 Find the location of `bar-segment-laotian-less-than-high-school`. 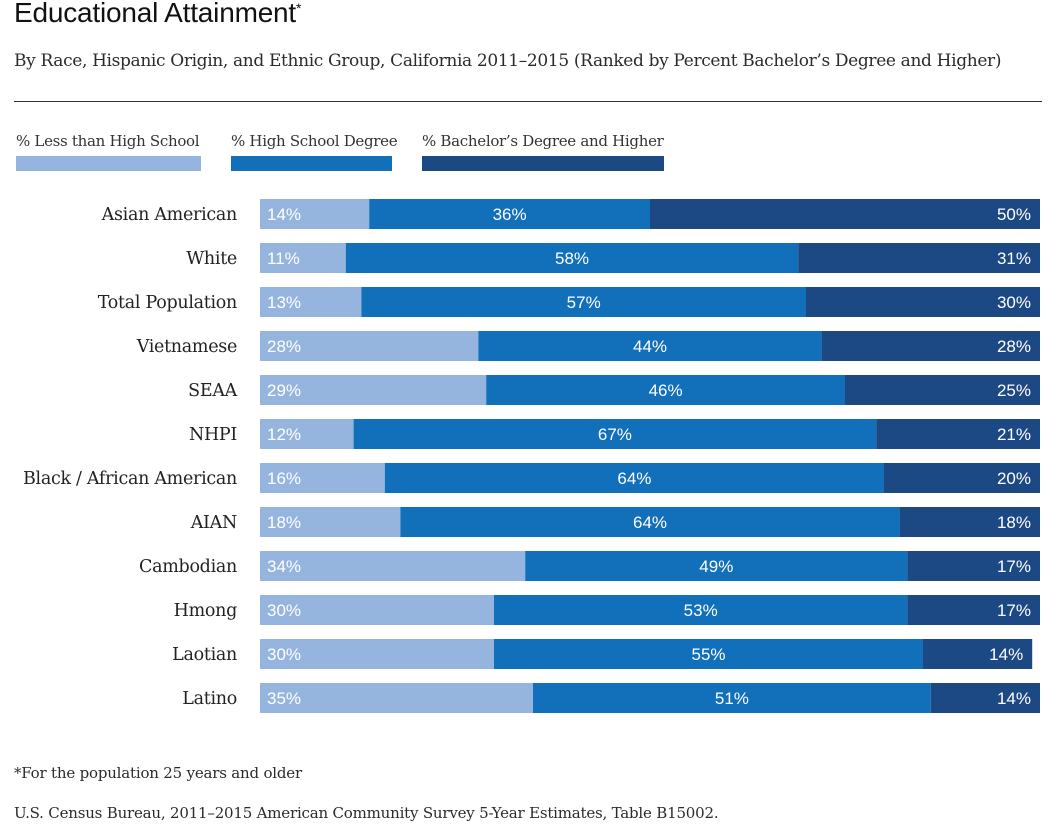

bar-segment-laotian-less-than-high-school is located at coordinates (377, 654).